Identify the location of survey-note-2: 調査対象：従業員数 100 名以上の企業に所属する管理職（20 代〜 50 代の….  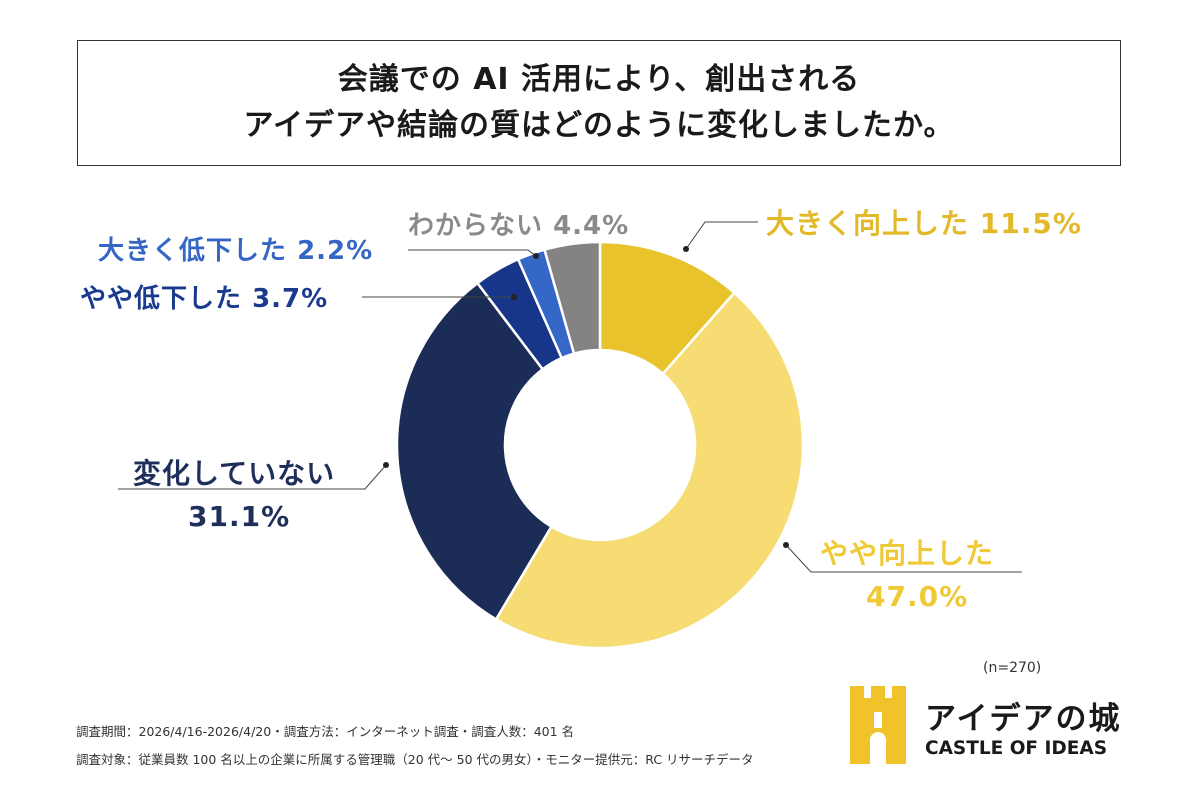
(415, 759).